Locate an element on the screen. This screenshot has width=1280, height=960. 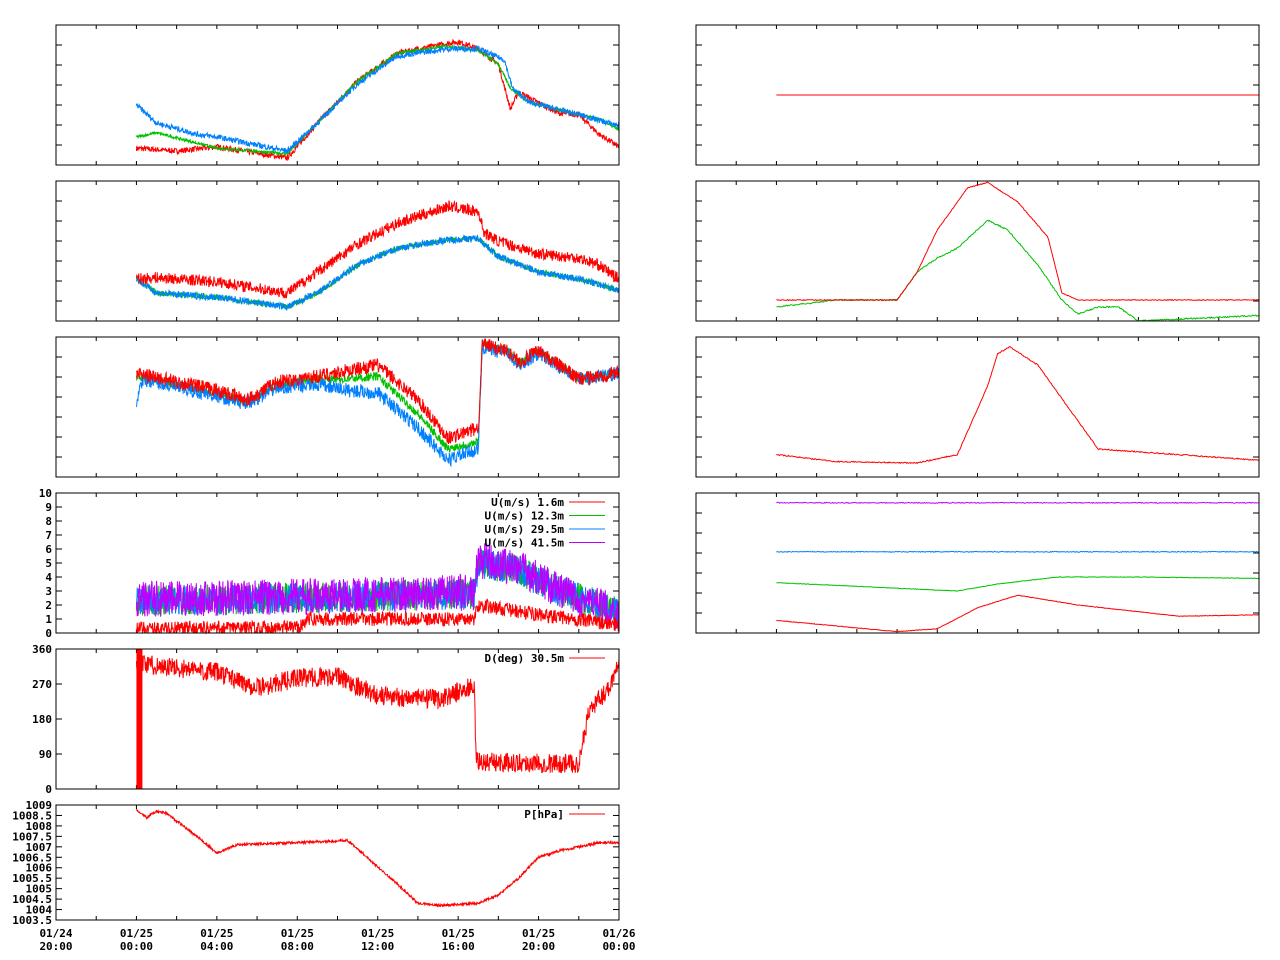
y-tick-label: 1006.5 is located at coordinates (32, 857).